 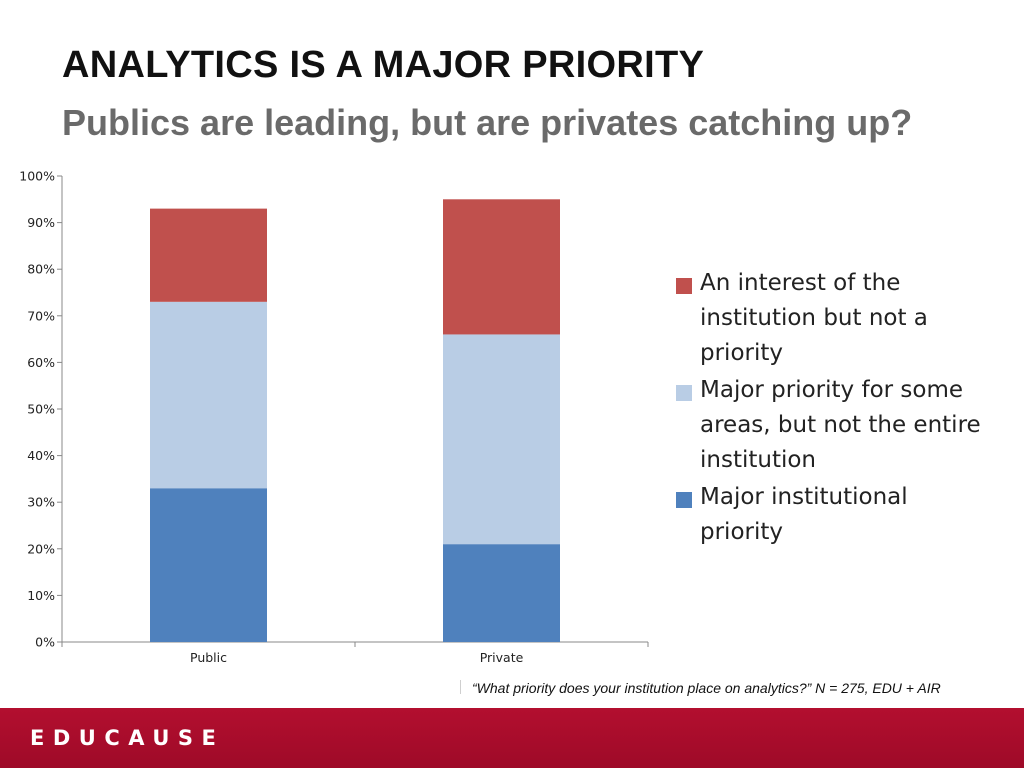 What do you see at coordinates (41, 502) in the screenshot?
I see `y-tick-label: 30%` at bounding box center [41, 502].